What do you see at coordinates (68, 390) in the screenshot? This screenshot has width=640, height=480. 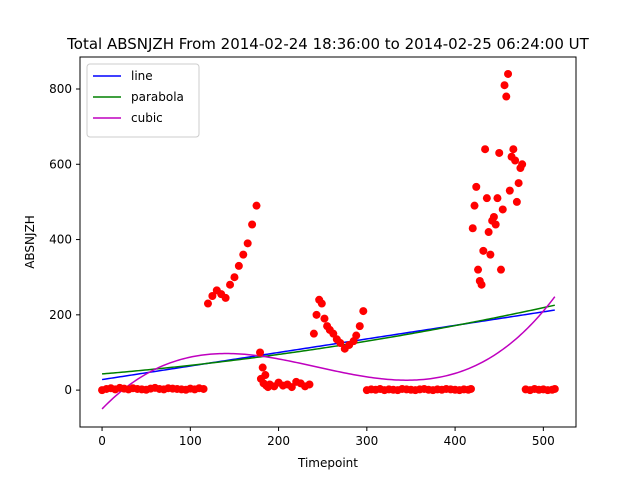 I see `y-tick-label: 0` at bounding box center [68, 390].